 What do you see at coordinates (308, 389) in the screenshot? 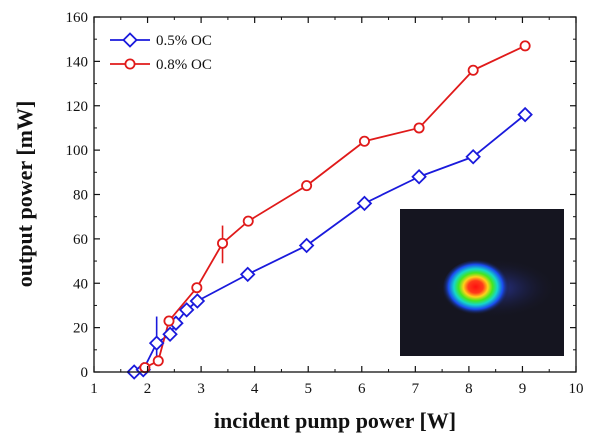
I see `x-tick-label: 5` at bounding box center [308, 389].